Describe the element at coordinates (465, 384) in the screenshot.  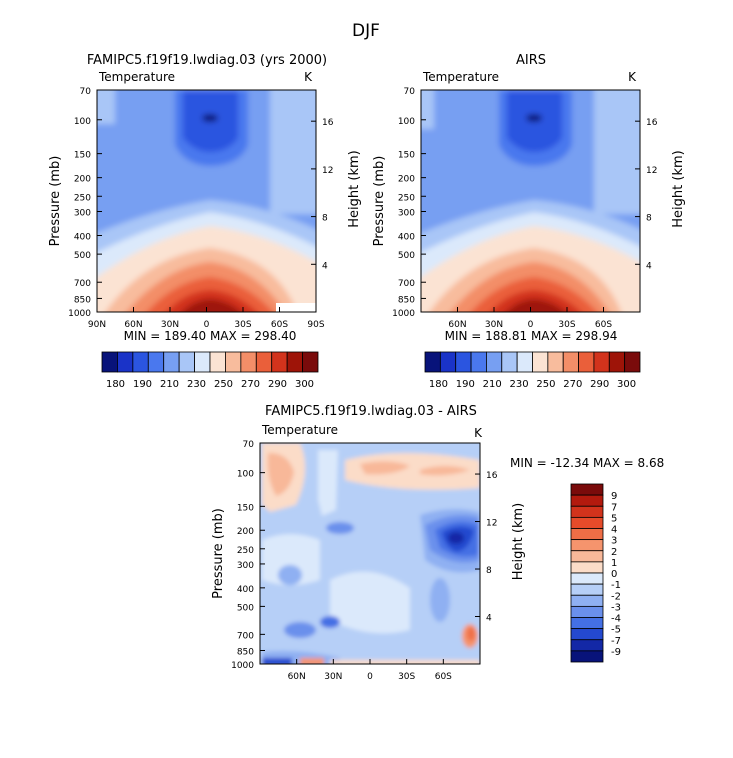
I see `panel-airs-colorbar-level-label: 190` at that location.